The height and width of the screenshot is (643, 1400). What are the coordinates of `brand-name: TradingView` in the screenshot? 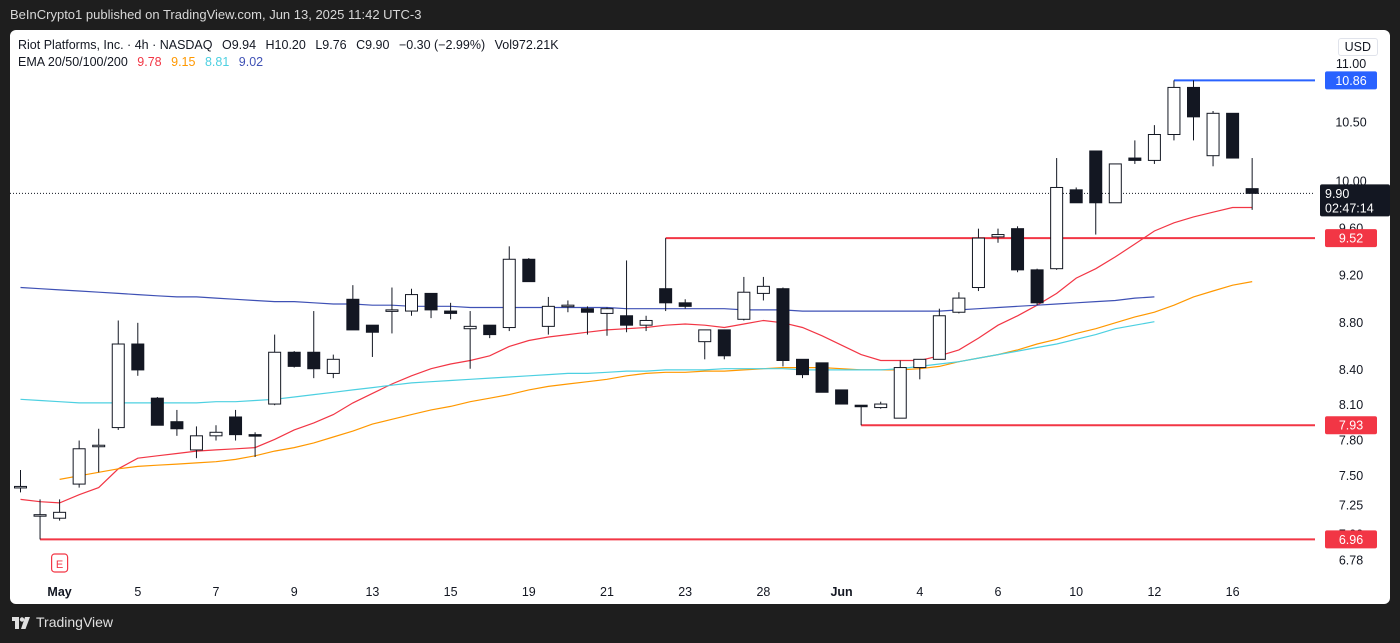 It's located at (75, 622).